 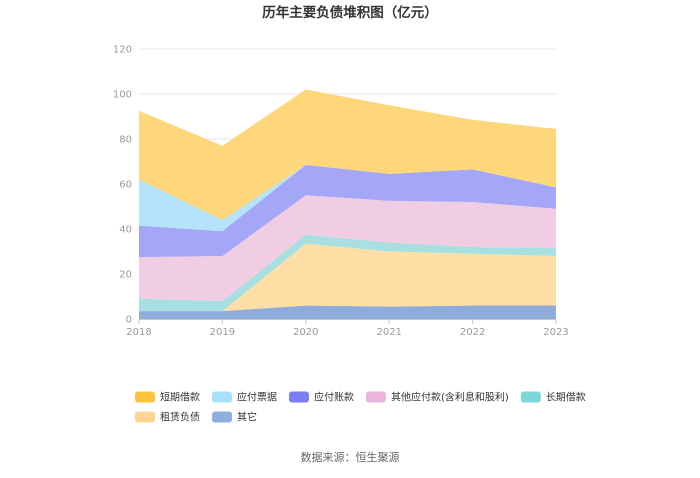 I want to click on legend-label: 其它, so click(x=247, y=417).